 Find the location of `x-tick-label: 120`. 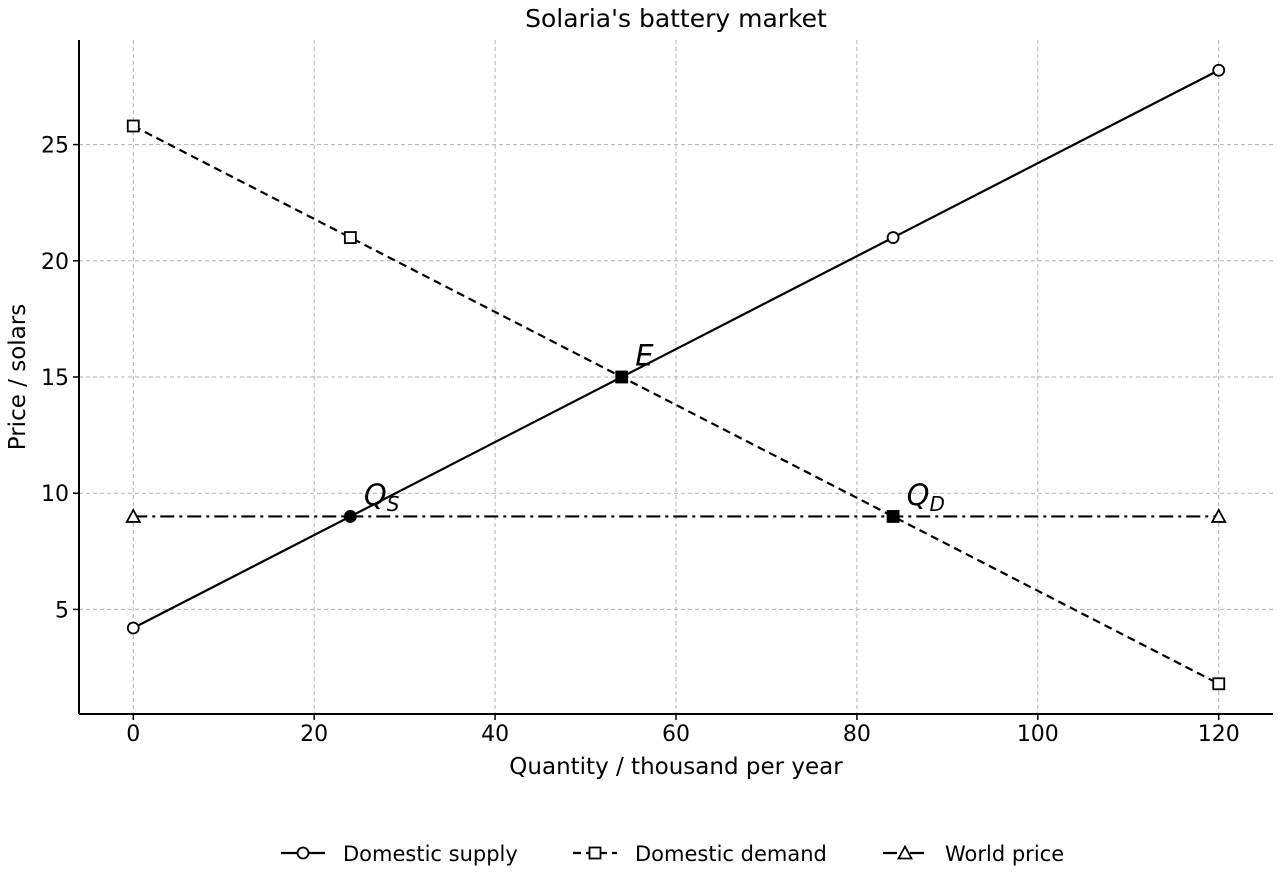

x-tick-label: 120 is located at coordinates (1219, 734).